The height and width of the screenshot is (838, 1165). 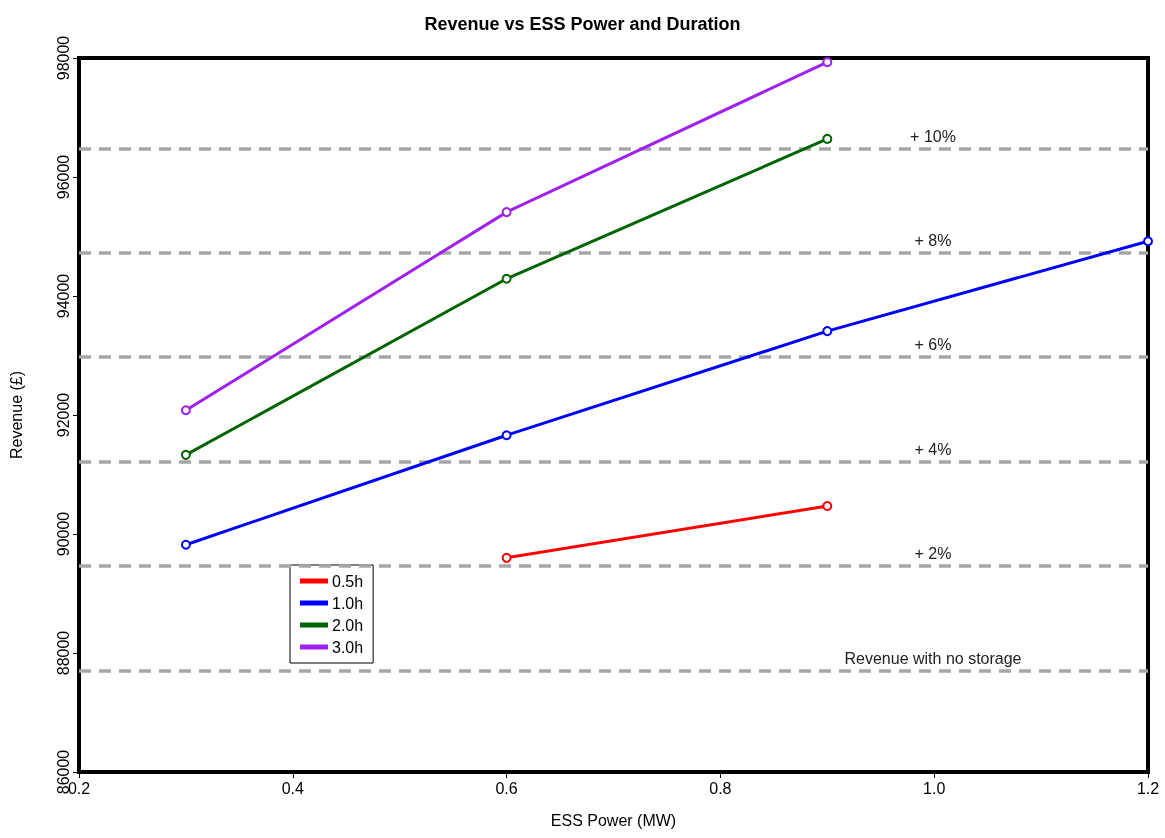 I want to click on annotation: + 4%, so click(x=933, y=449).